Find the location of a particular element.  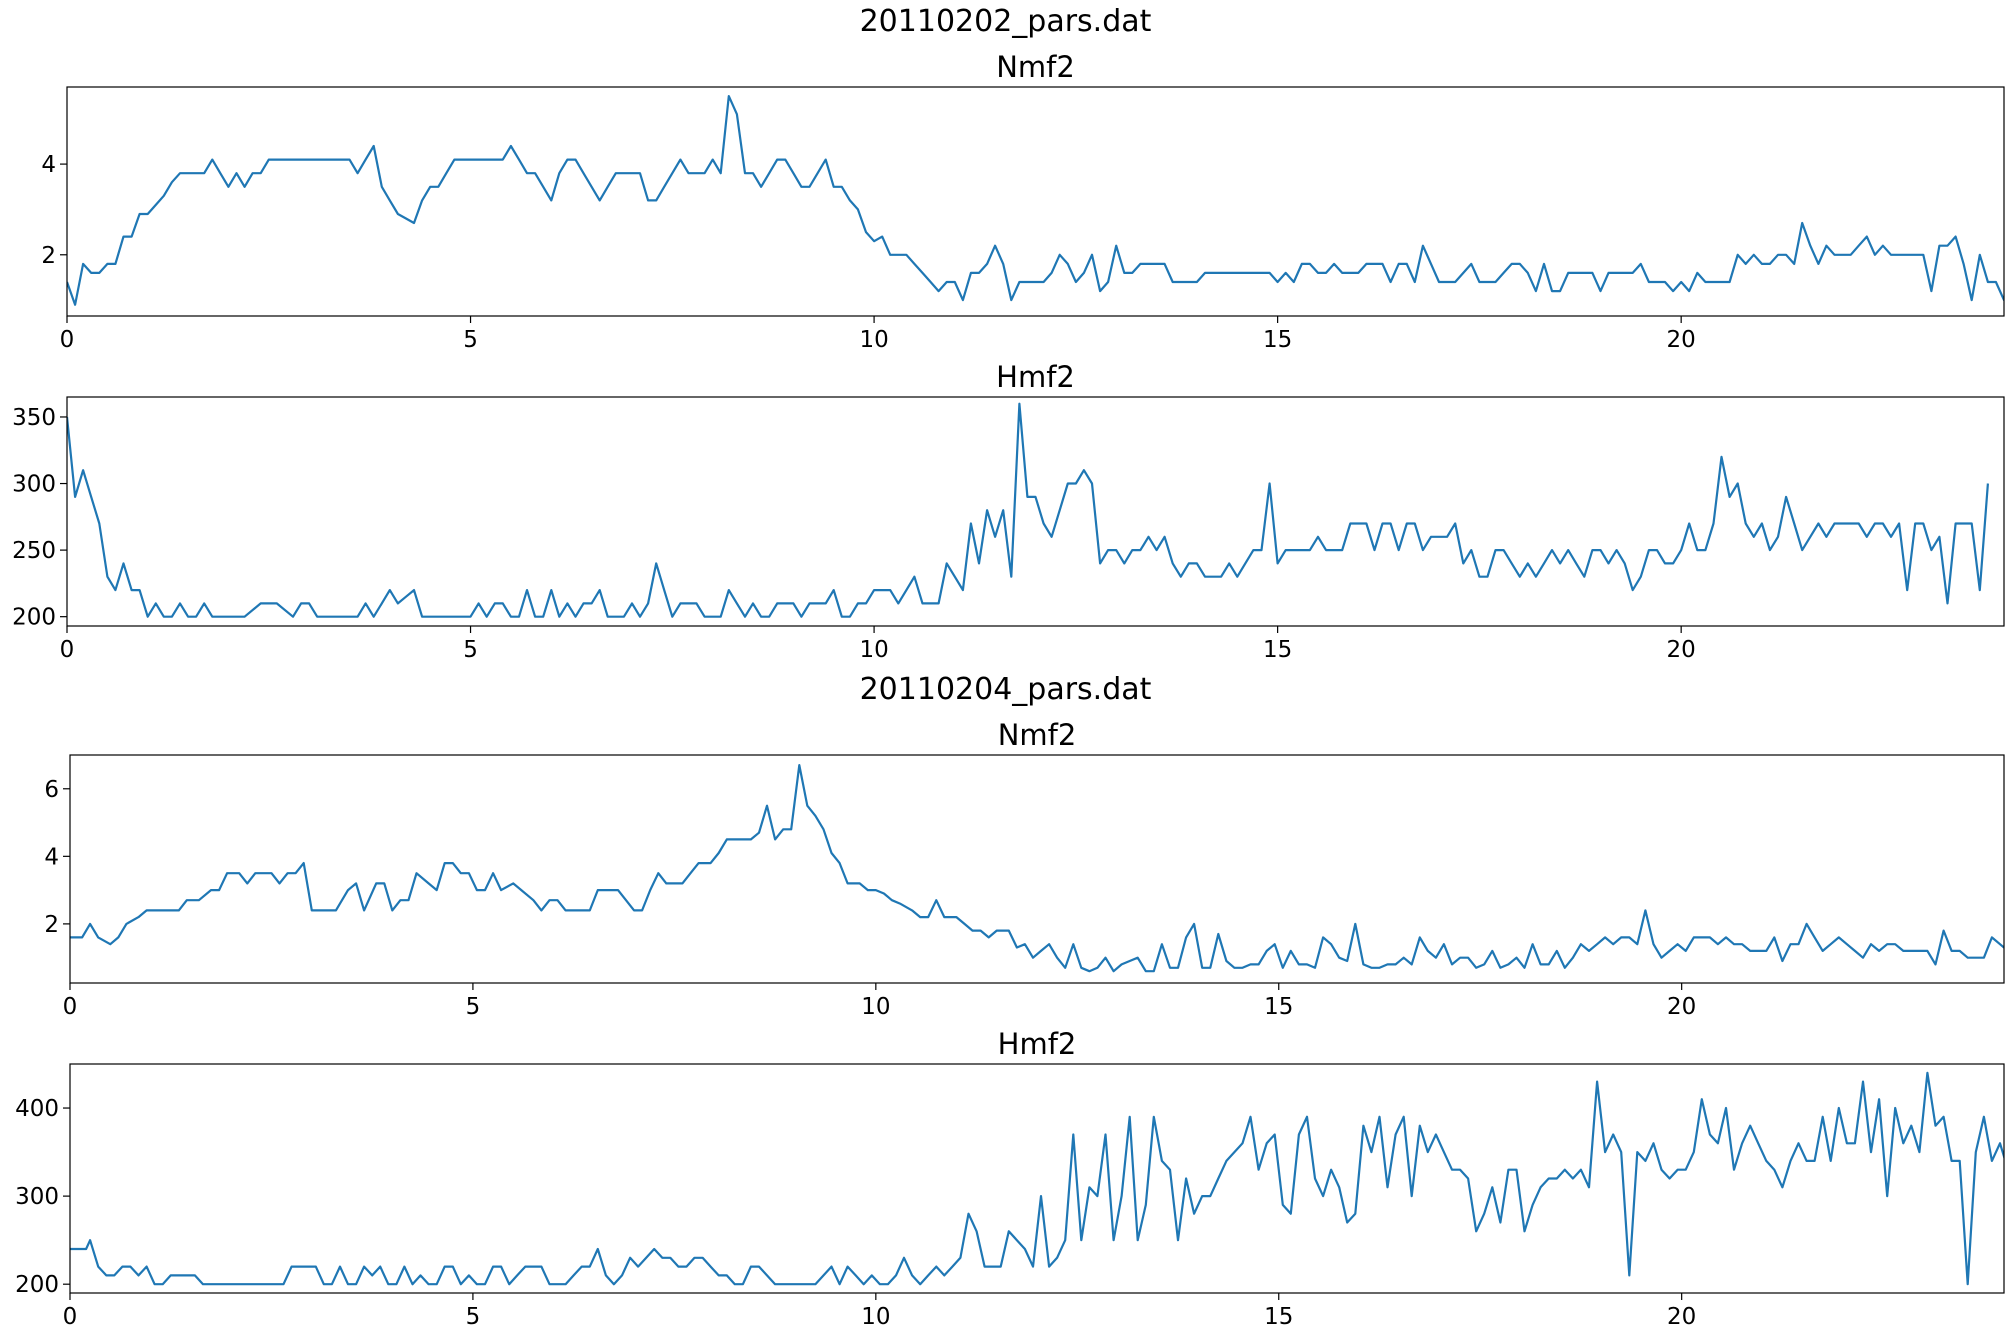

x-tick-label-nmf2-2-15: 15 is located at coordinates (1278, 1007).